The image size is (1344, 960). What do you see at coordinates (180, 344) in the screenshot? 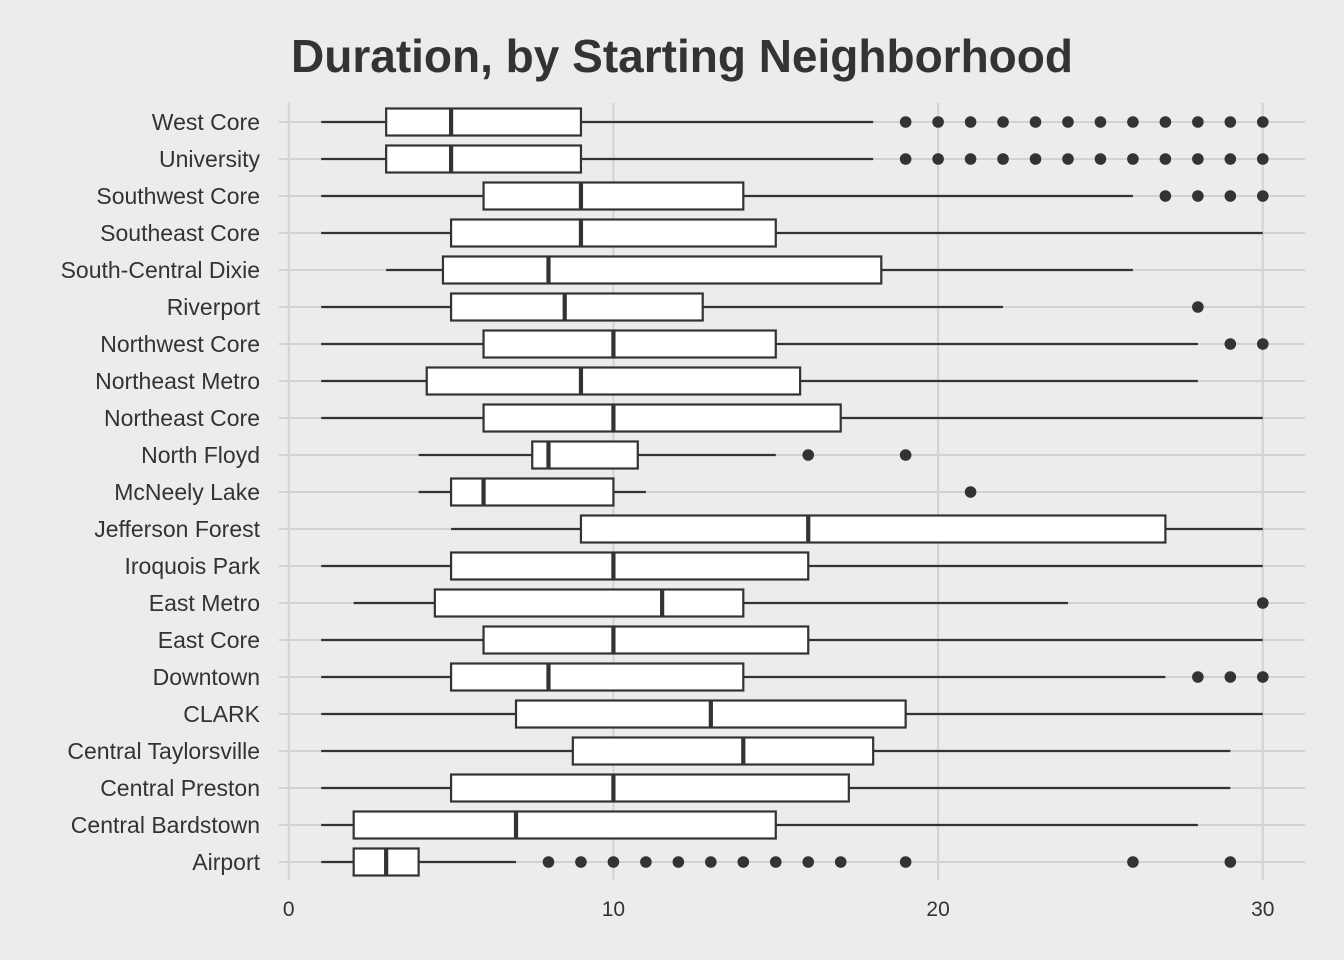
I see `y-category-label: Northwest Core` at bounding box center [180, 344].